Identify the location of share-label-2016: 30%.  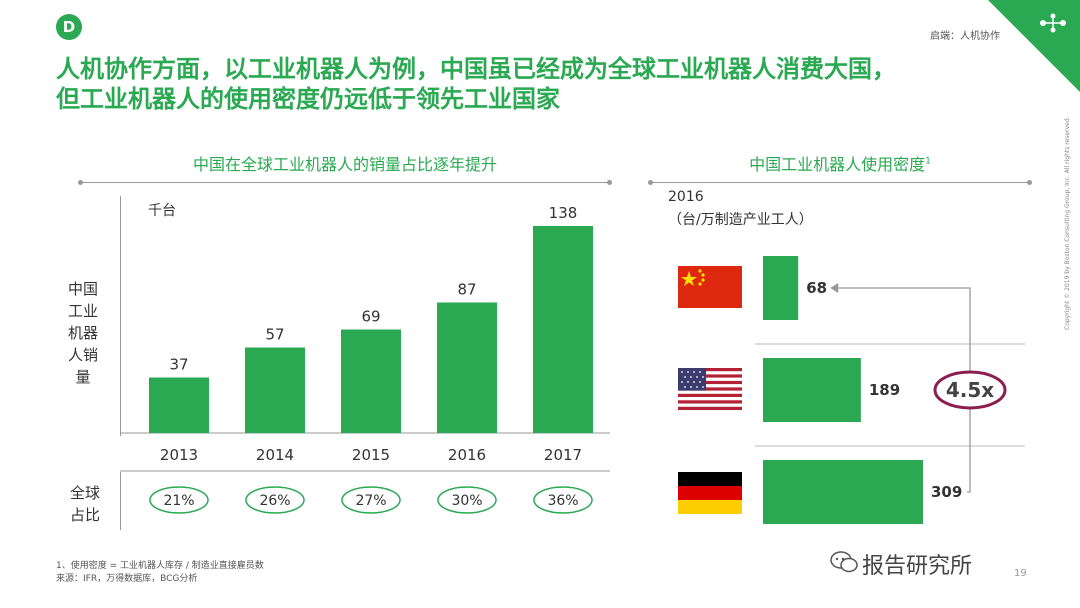
(466, 501).